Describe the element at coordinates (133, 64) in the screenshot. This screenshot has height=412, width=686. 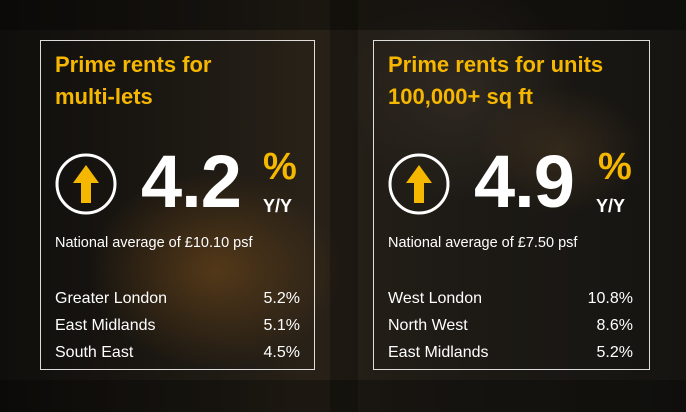
I see `panel-title-line1: Prime rents for` at that location.